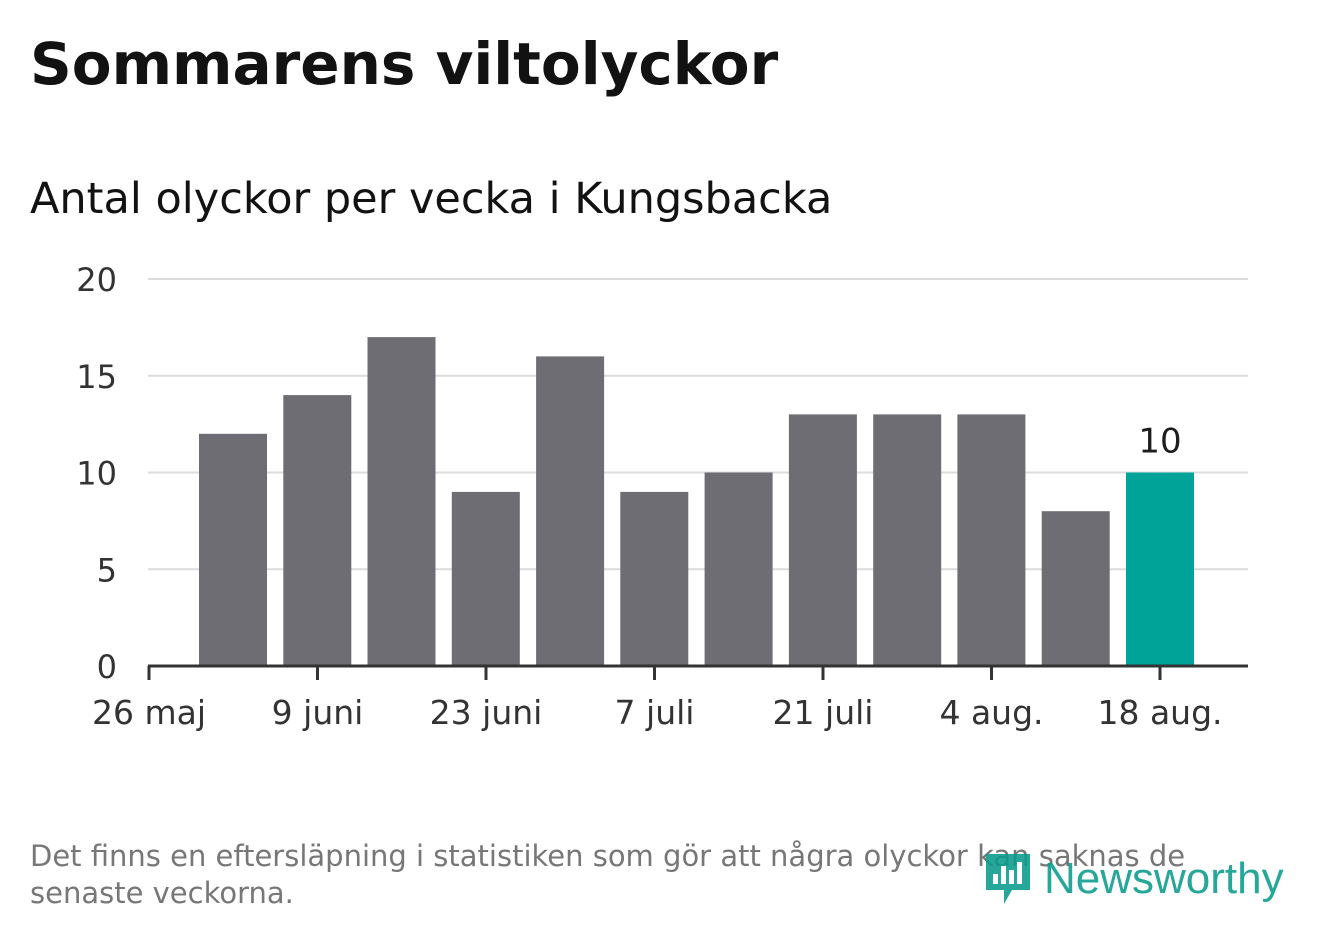 The height and width of the screenshot is (939, 1322). I want to click on annotations: 10, so click(1159, 442).